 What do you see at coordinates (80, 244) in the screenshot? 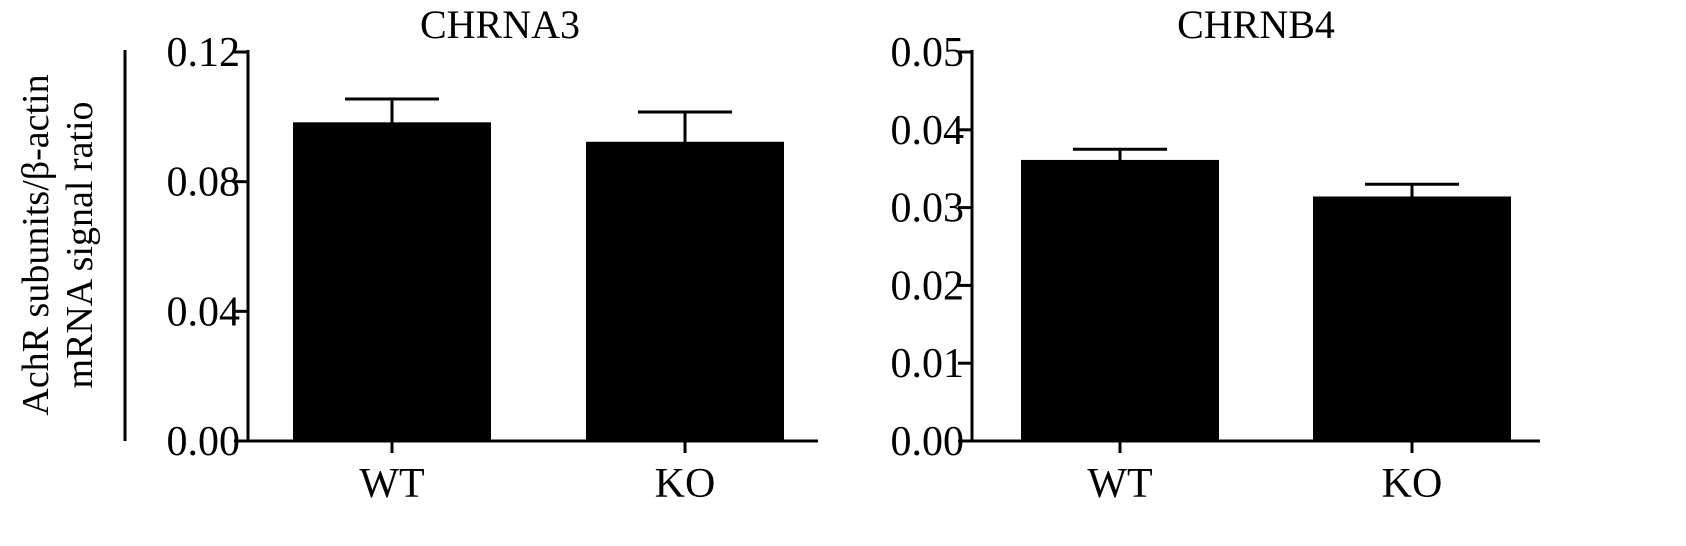
I see `y-axis-label-line-2: mRNA signal ratio` at bounding box center [80, 244].